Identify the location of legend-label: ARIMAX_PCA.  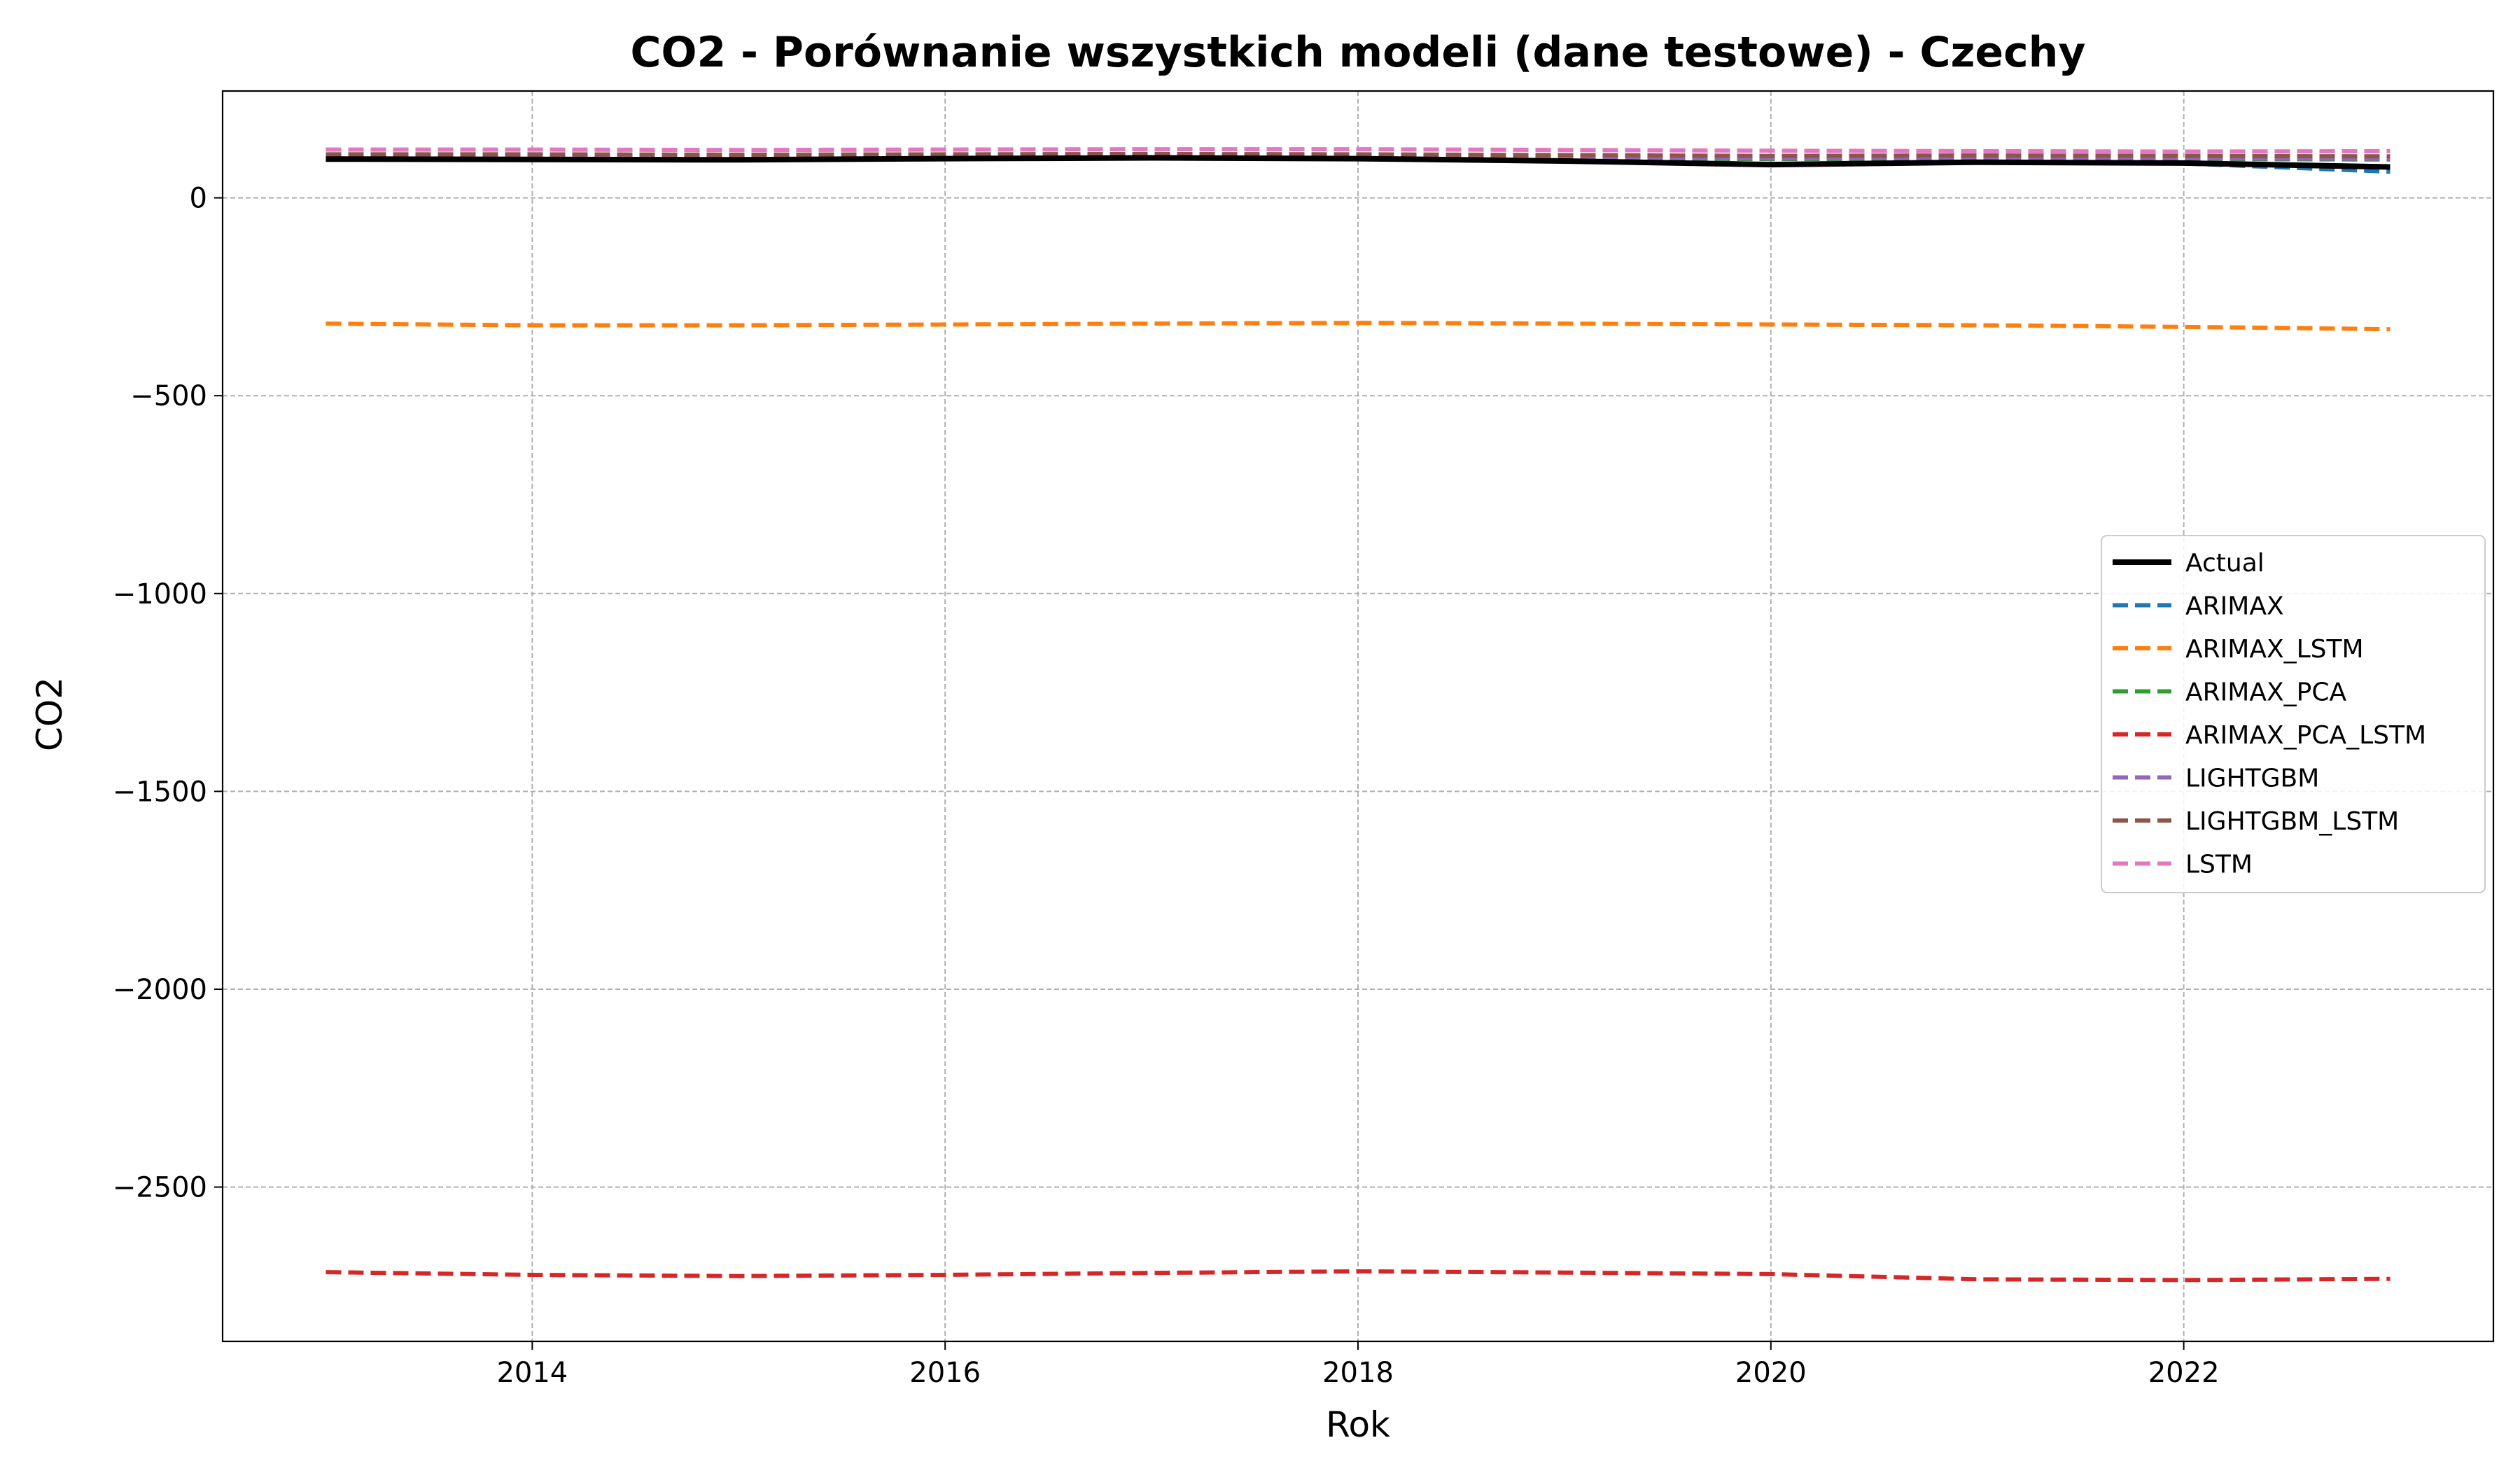
(2265, 692).